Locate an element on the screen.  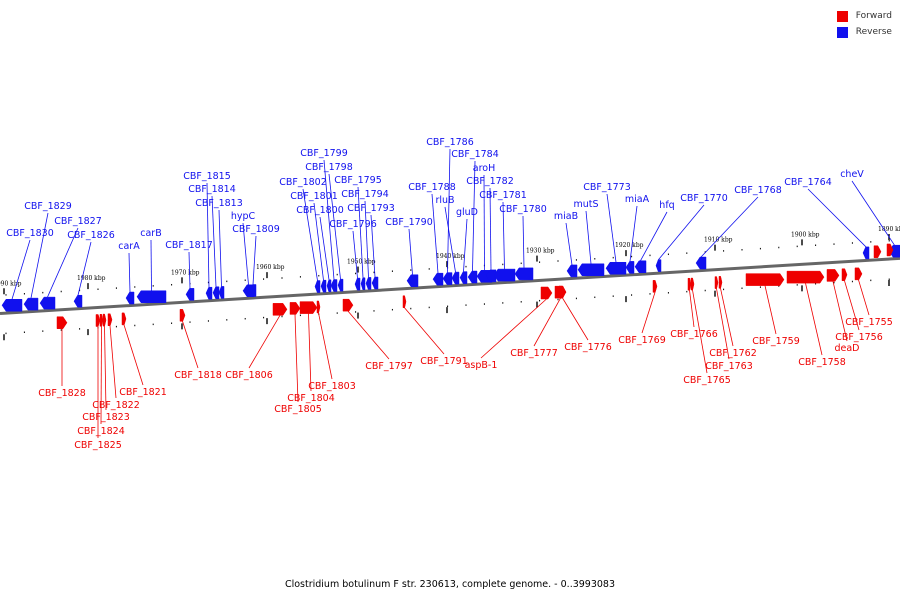
gene-label: CBF_1791 is located at coordinates (444, 361).